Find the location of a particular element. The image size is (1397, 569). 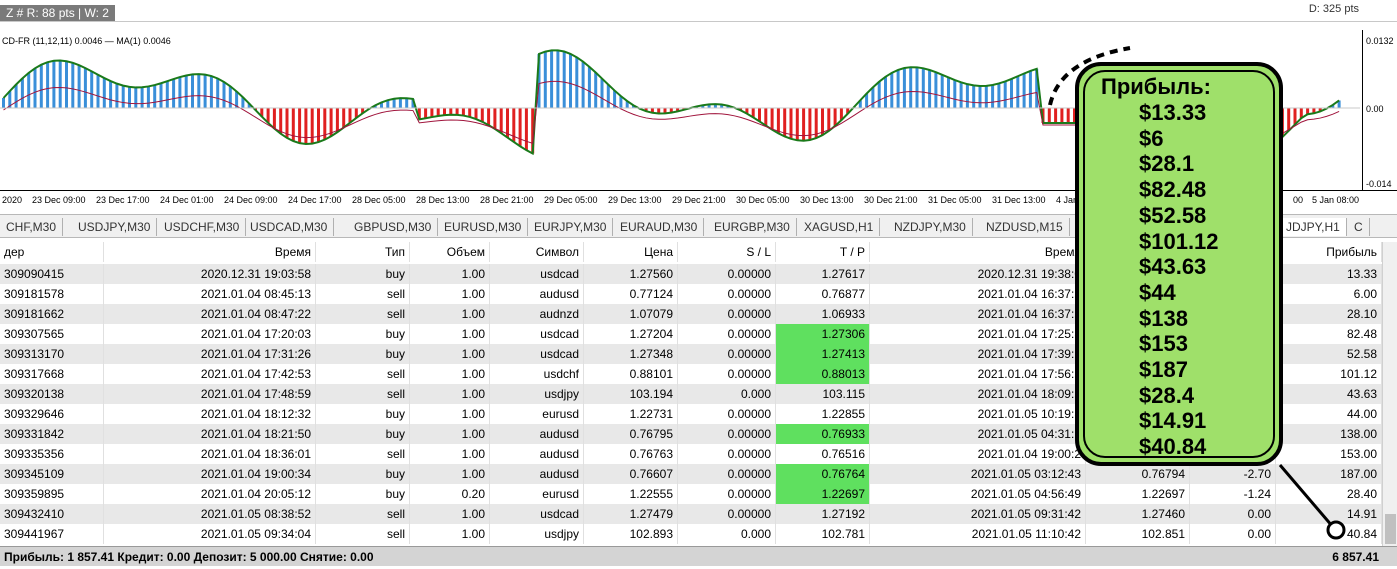

indicator-label: CD-FR (11,12,11) 0.0046 — MA(1) 0.0046 is located at coordinates (86, 41).